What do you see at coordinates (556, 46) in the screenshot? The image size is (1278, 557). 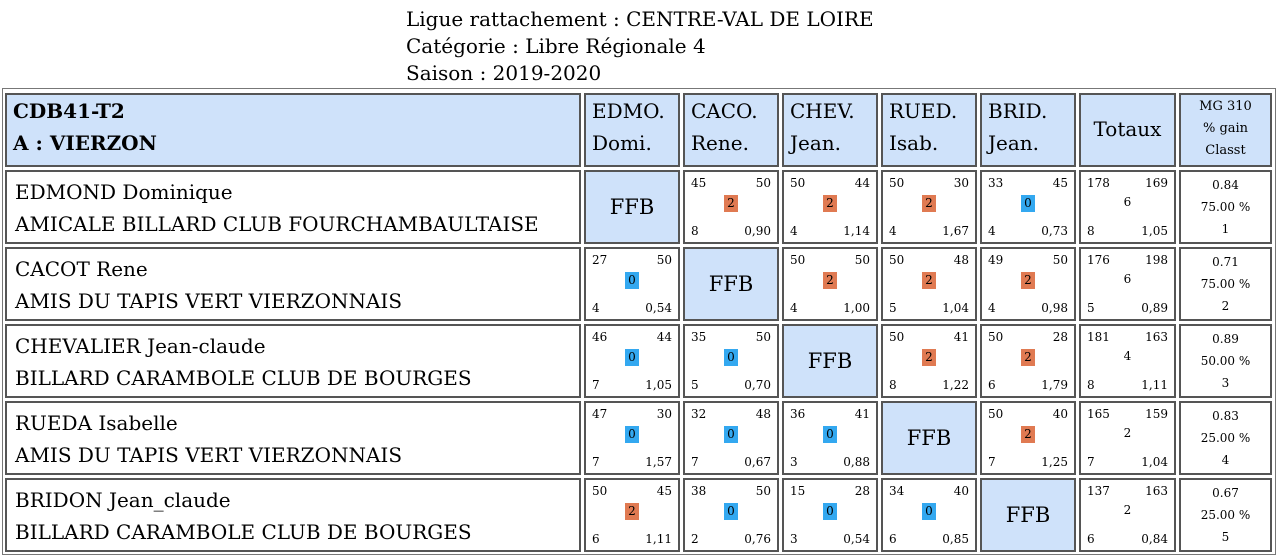 I see `category-line: Catégorie : Libre Régionale 4` at bounding box center [556, 46].